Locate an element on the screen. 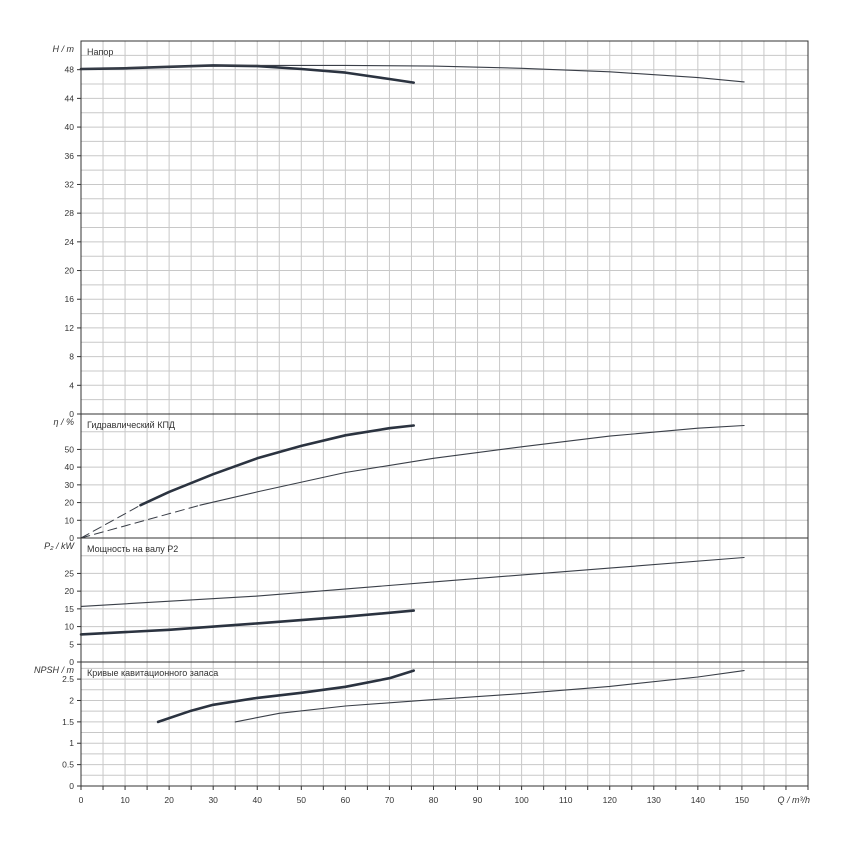 The width and height of the screenshot is (850, 850). x-tick-label: 70 is located at coordinates (390, 800).